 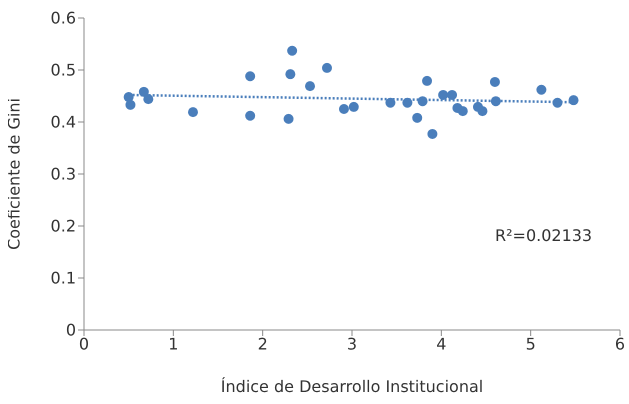 I want to click on x-axis-title: Índice de Desarrollo Institucional, so click(x=352, y=386).